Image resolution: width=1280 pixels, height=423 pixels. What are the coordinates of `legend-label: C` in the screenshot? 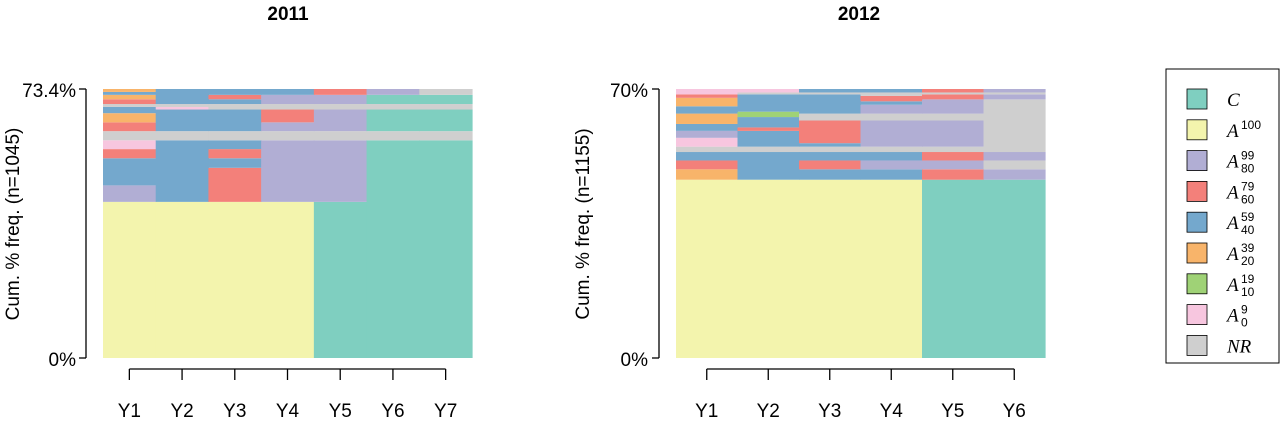 It's located at (1233, 100).